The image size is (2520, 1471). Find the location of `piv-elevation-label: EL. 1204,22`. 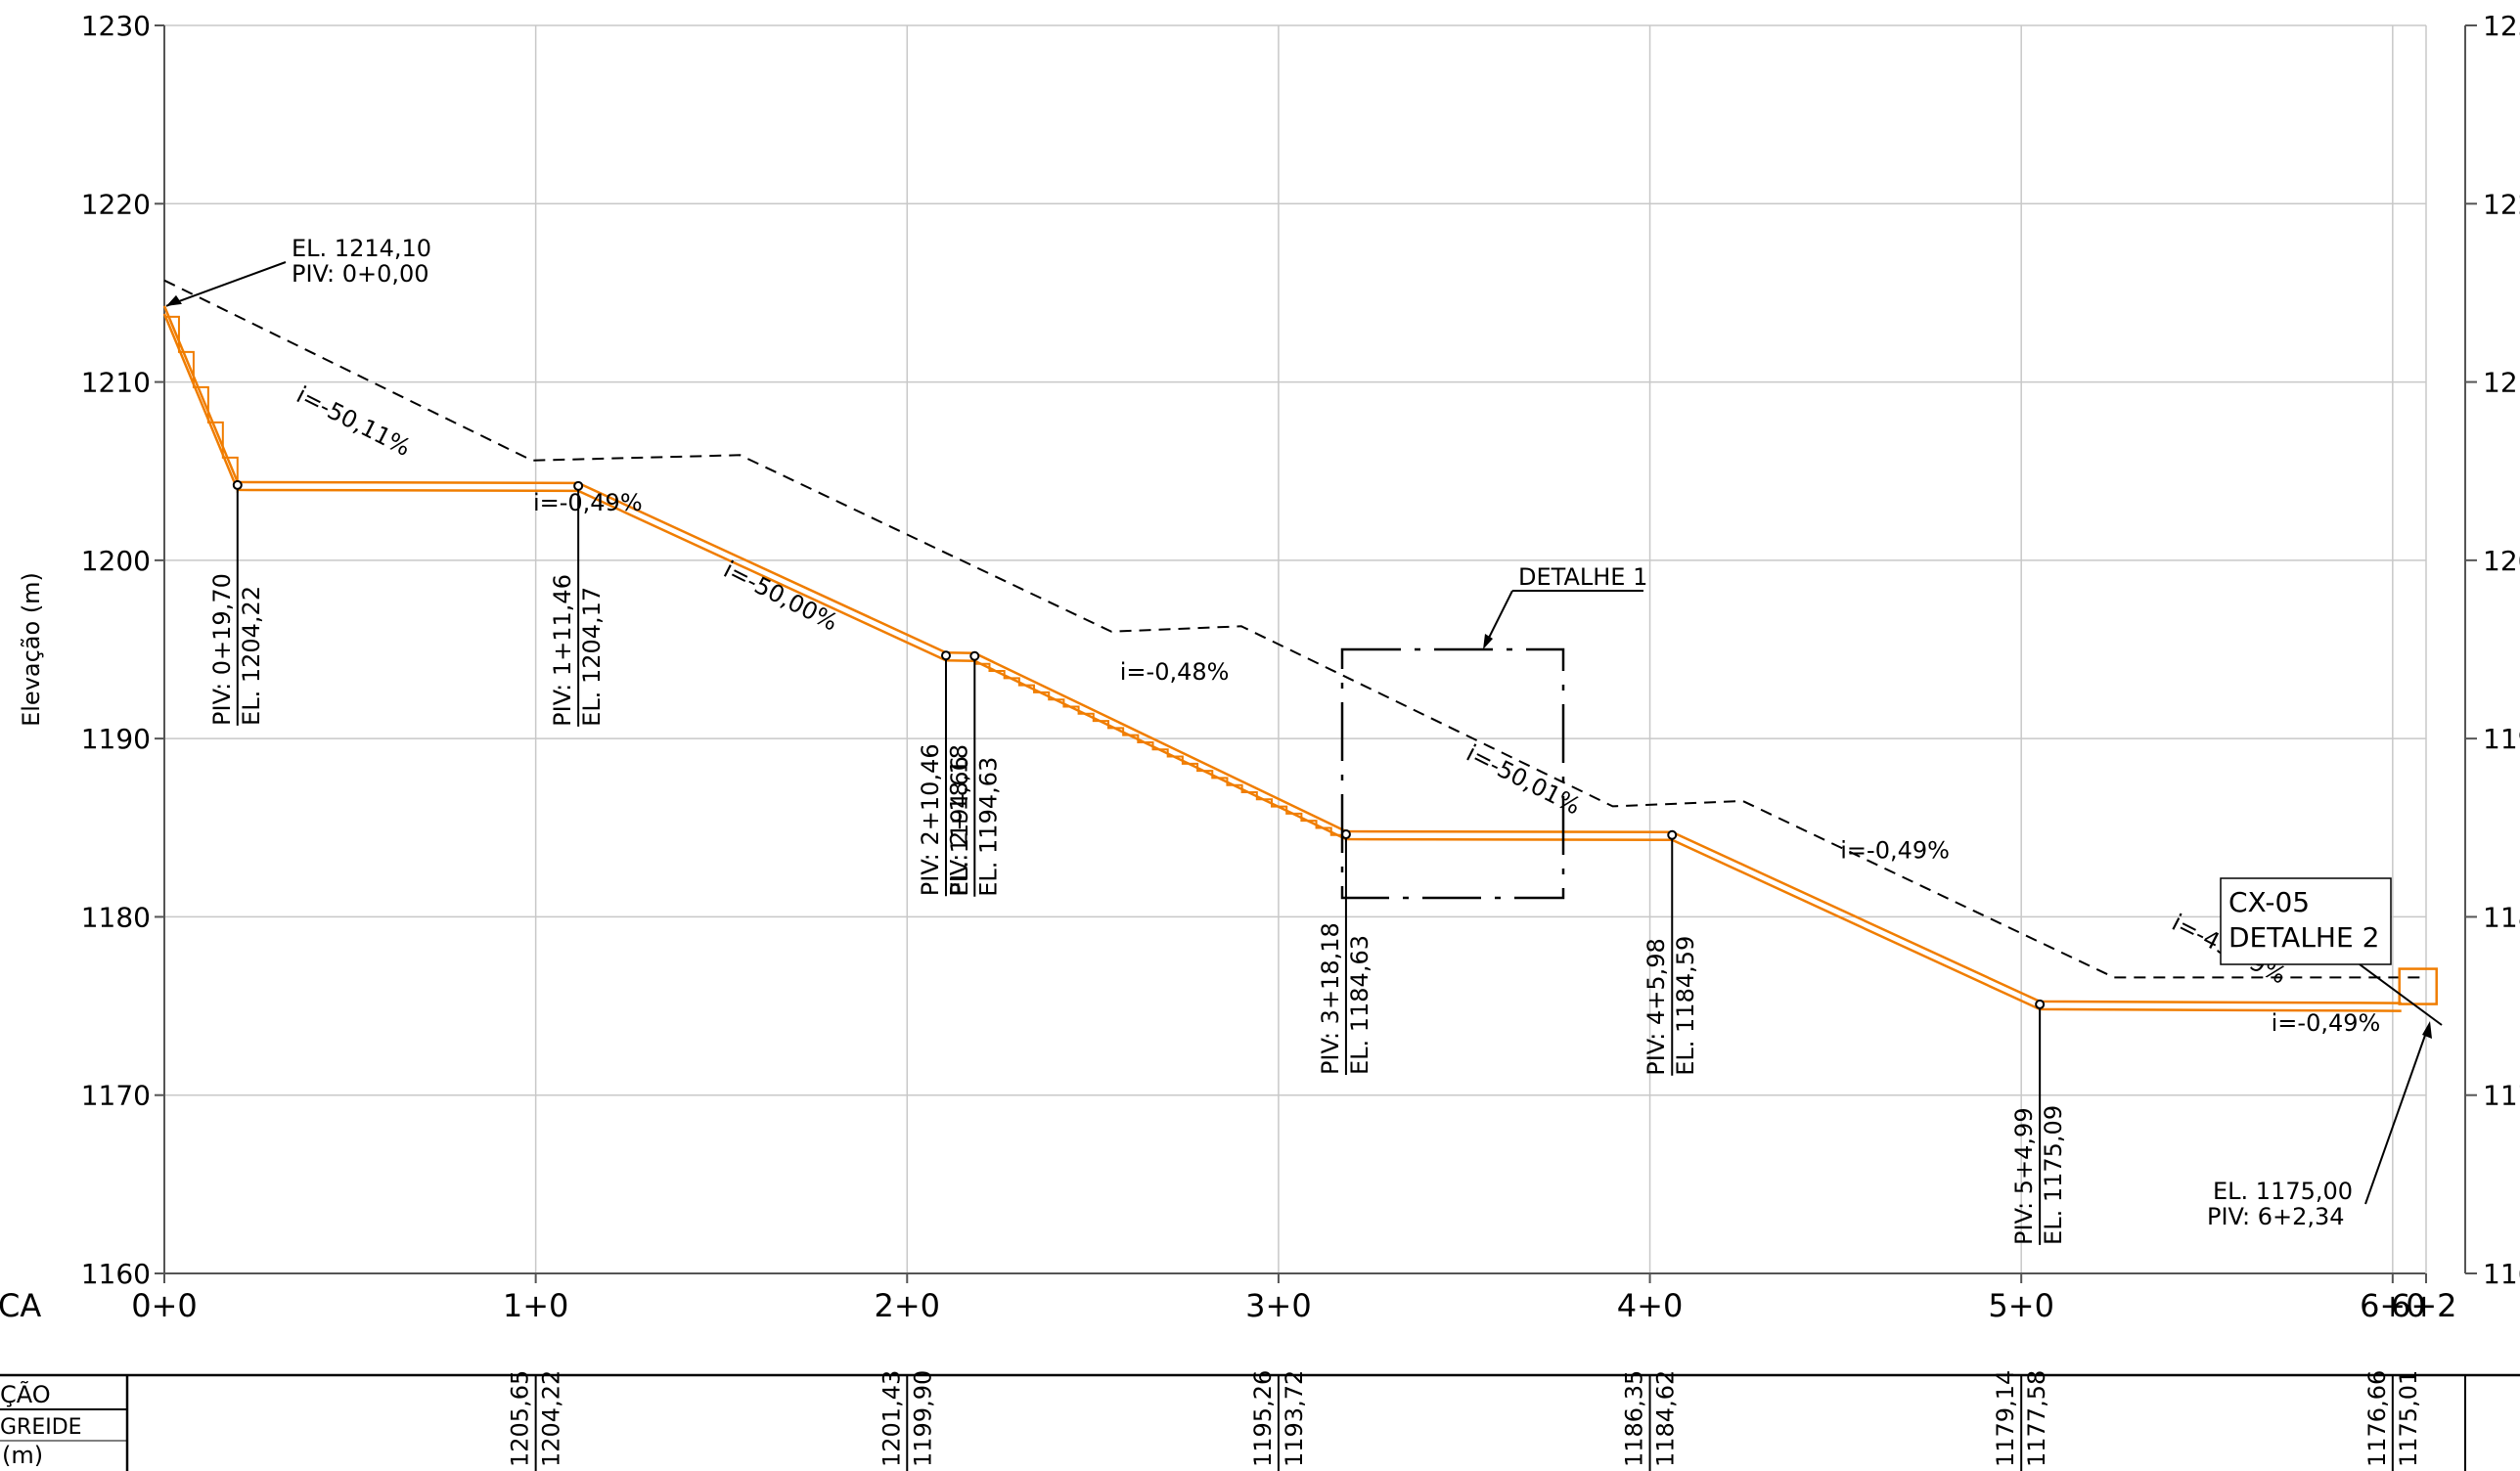

piv-elevation-label: EL. 1204,22 is located at coordinates (251, 656).